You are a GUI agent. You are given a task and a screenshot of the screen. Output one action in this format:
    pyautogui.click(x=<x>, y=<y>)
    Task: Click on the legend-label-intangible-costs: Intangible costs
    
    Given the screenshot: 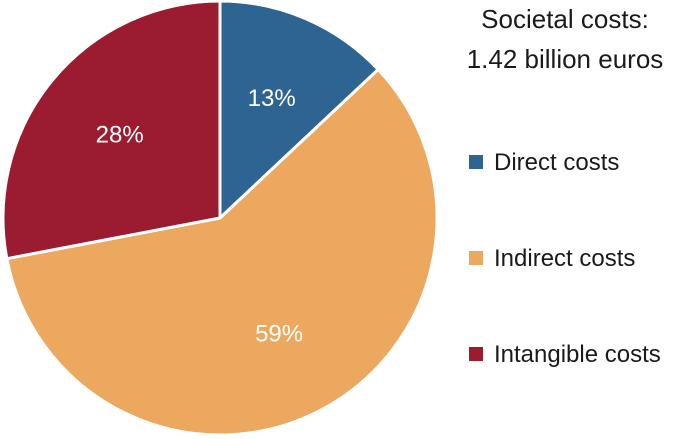 What is the action you would take?
    pyautogui.click(x=577, y=354)
    